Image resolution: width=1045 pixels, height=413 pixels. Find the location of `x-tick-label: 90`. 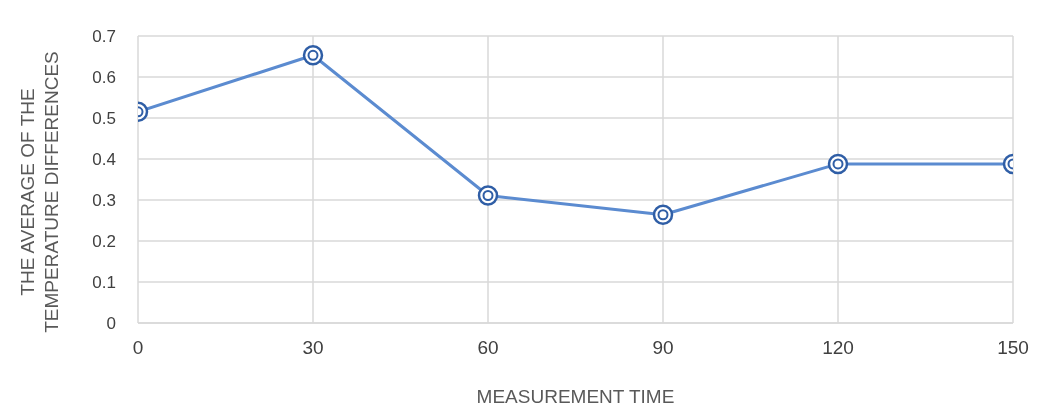

x-tick-label: 90 is located at coordinates (663, 348).